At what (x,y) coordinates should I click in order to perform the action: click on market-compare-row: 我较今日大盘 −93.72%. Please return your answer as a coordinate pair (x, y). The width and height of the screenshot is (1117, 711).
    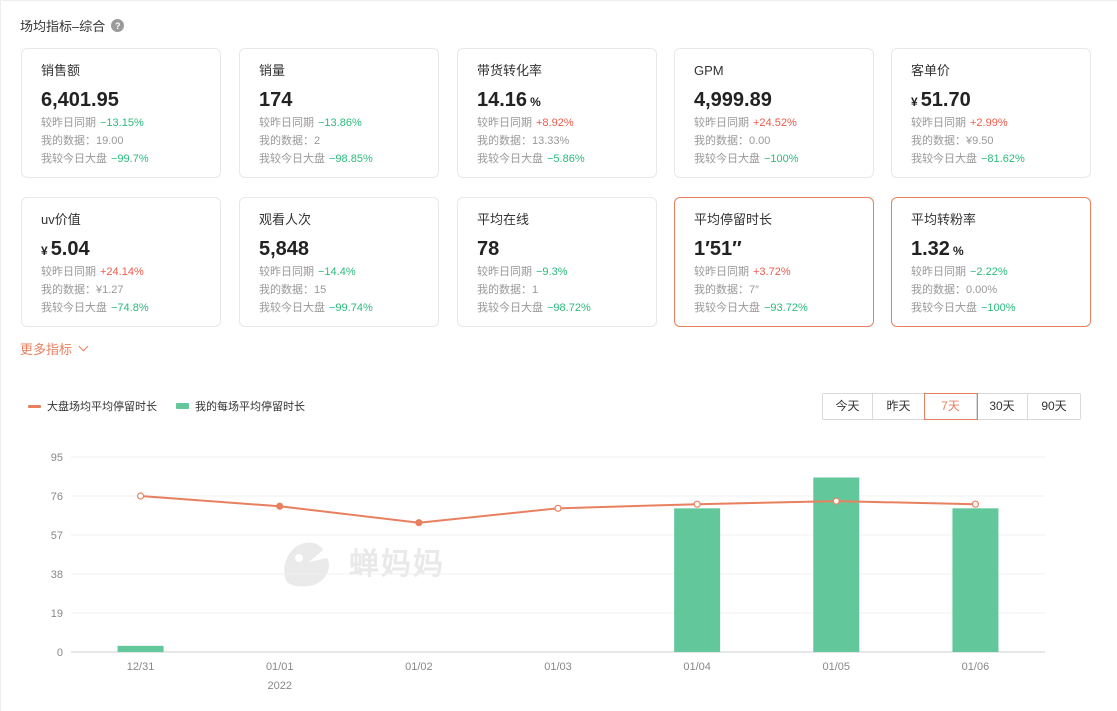
    Looking at the image, I should click on (783, 308).